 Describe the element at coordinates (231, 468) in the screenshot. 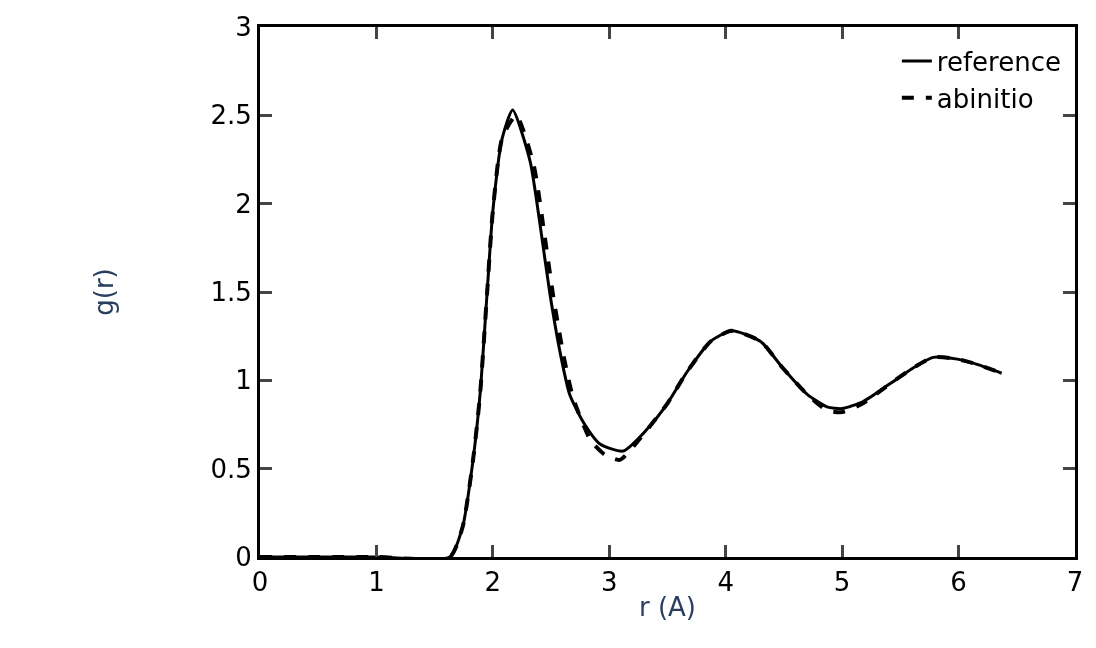

I see `y-tick-label: 0.5` at that location.